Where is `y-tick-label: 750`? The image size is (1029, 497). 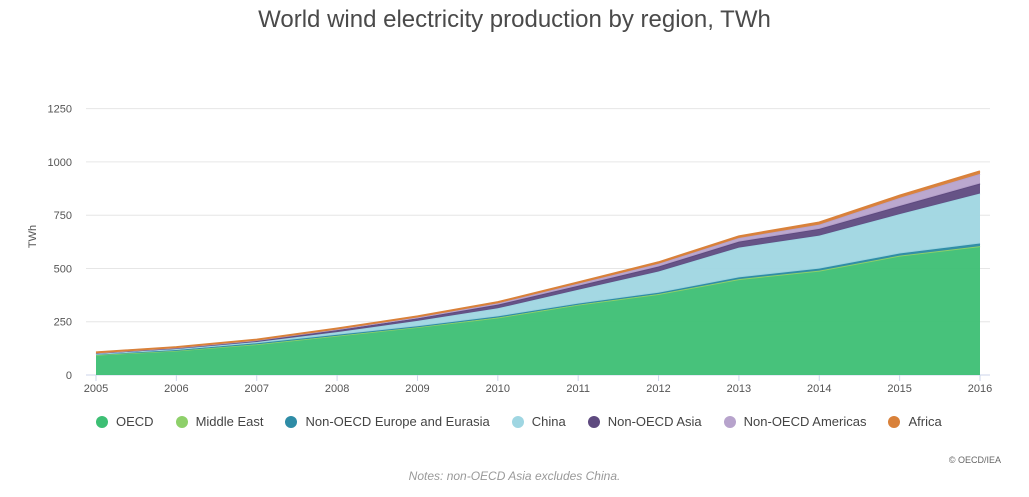
y-tick-label: 750 is located at coordinates (63, 216).